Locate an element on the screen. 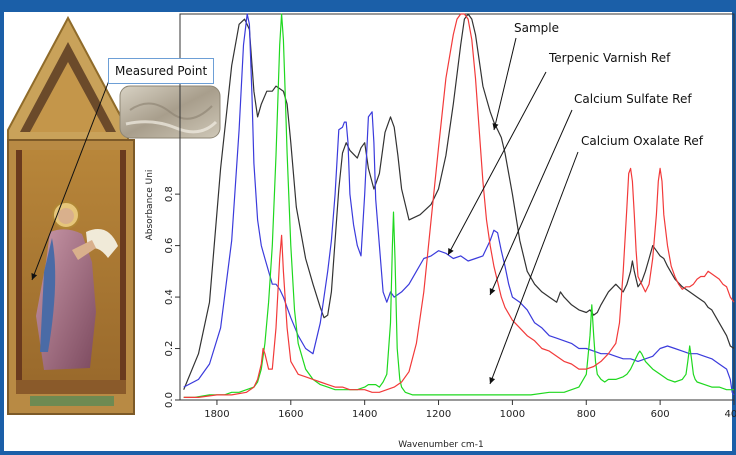 This screenshot has height=455, width=736. calcium-oxalate-annotation: Calcium Oxalate Ref is located at coordinates (642, 141).